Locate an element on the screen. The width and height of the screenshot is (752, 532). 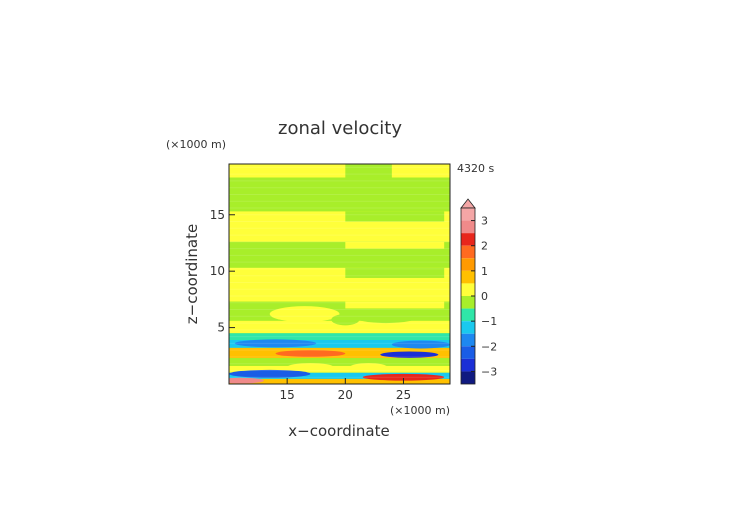
colorbar-tick-label: 3 is located at coordinates (484, 221).